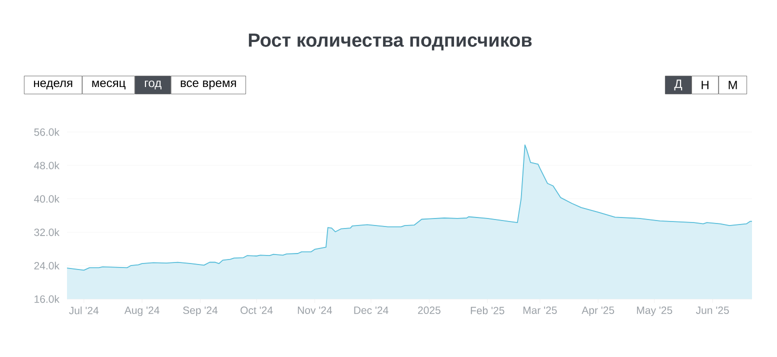 This screenshot has height=357, width=777. I want to click on text: Н, so click(705, 85).